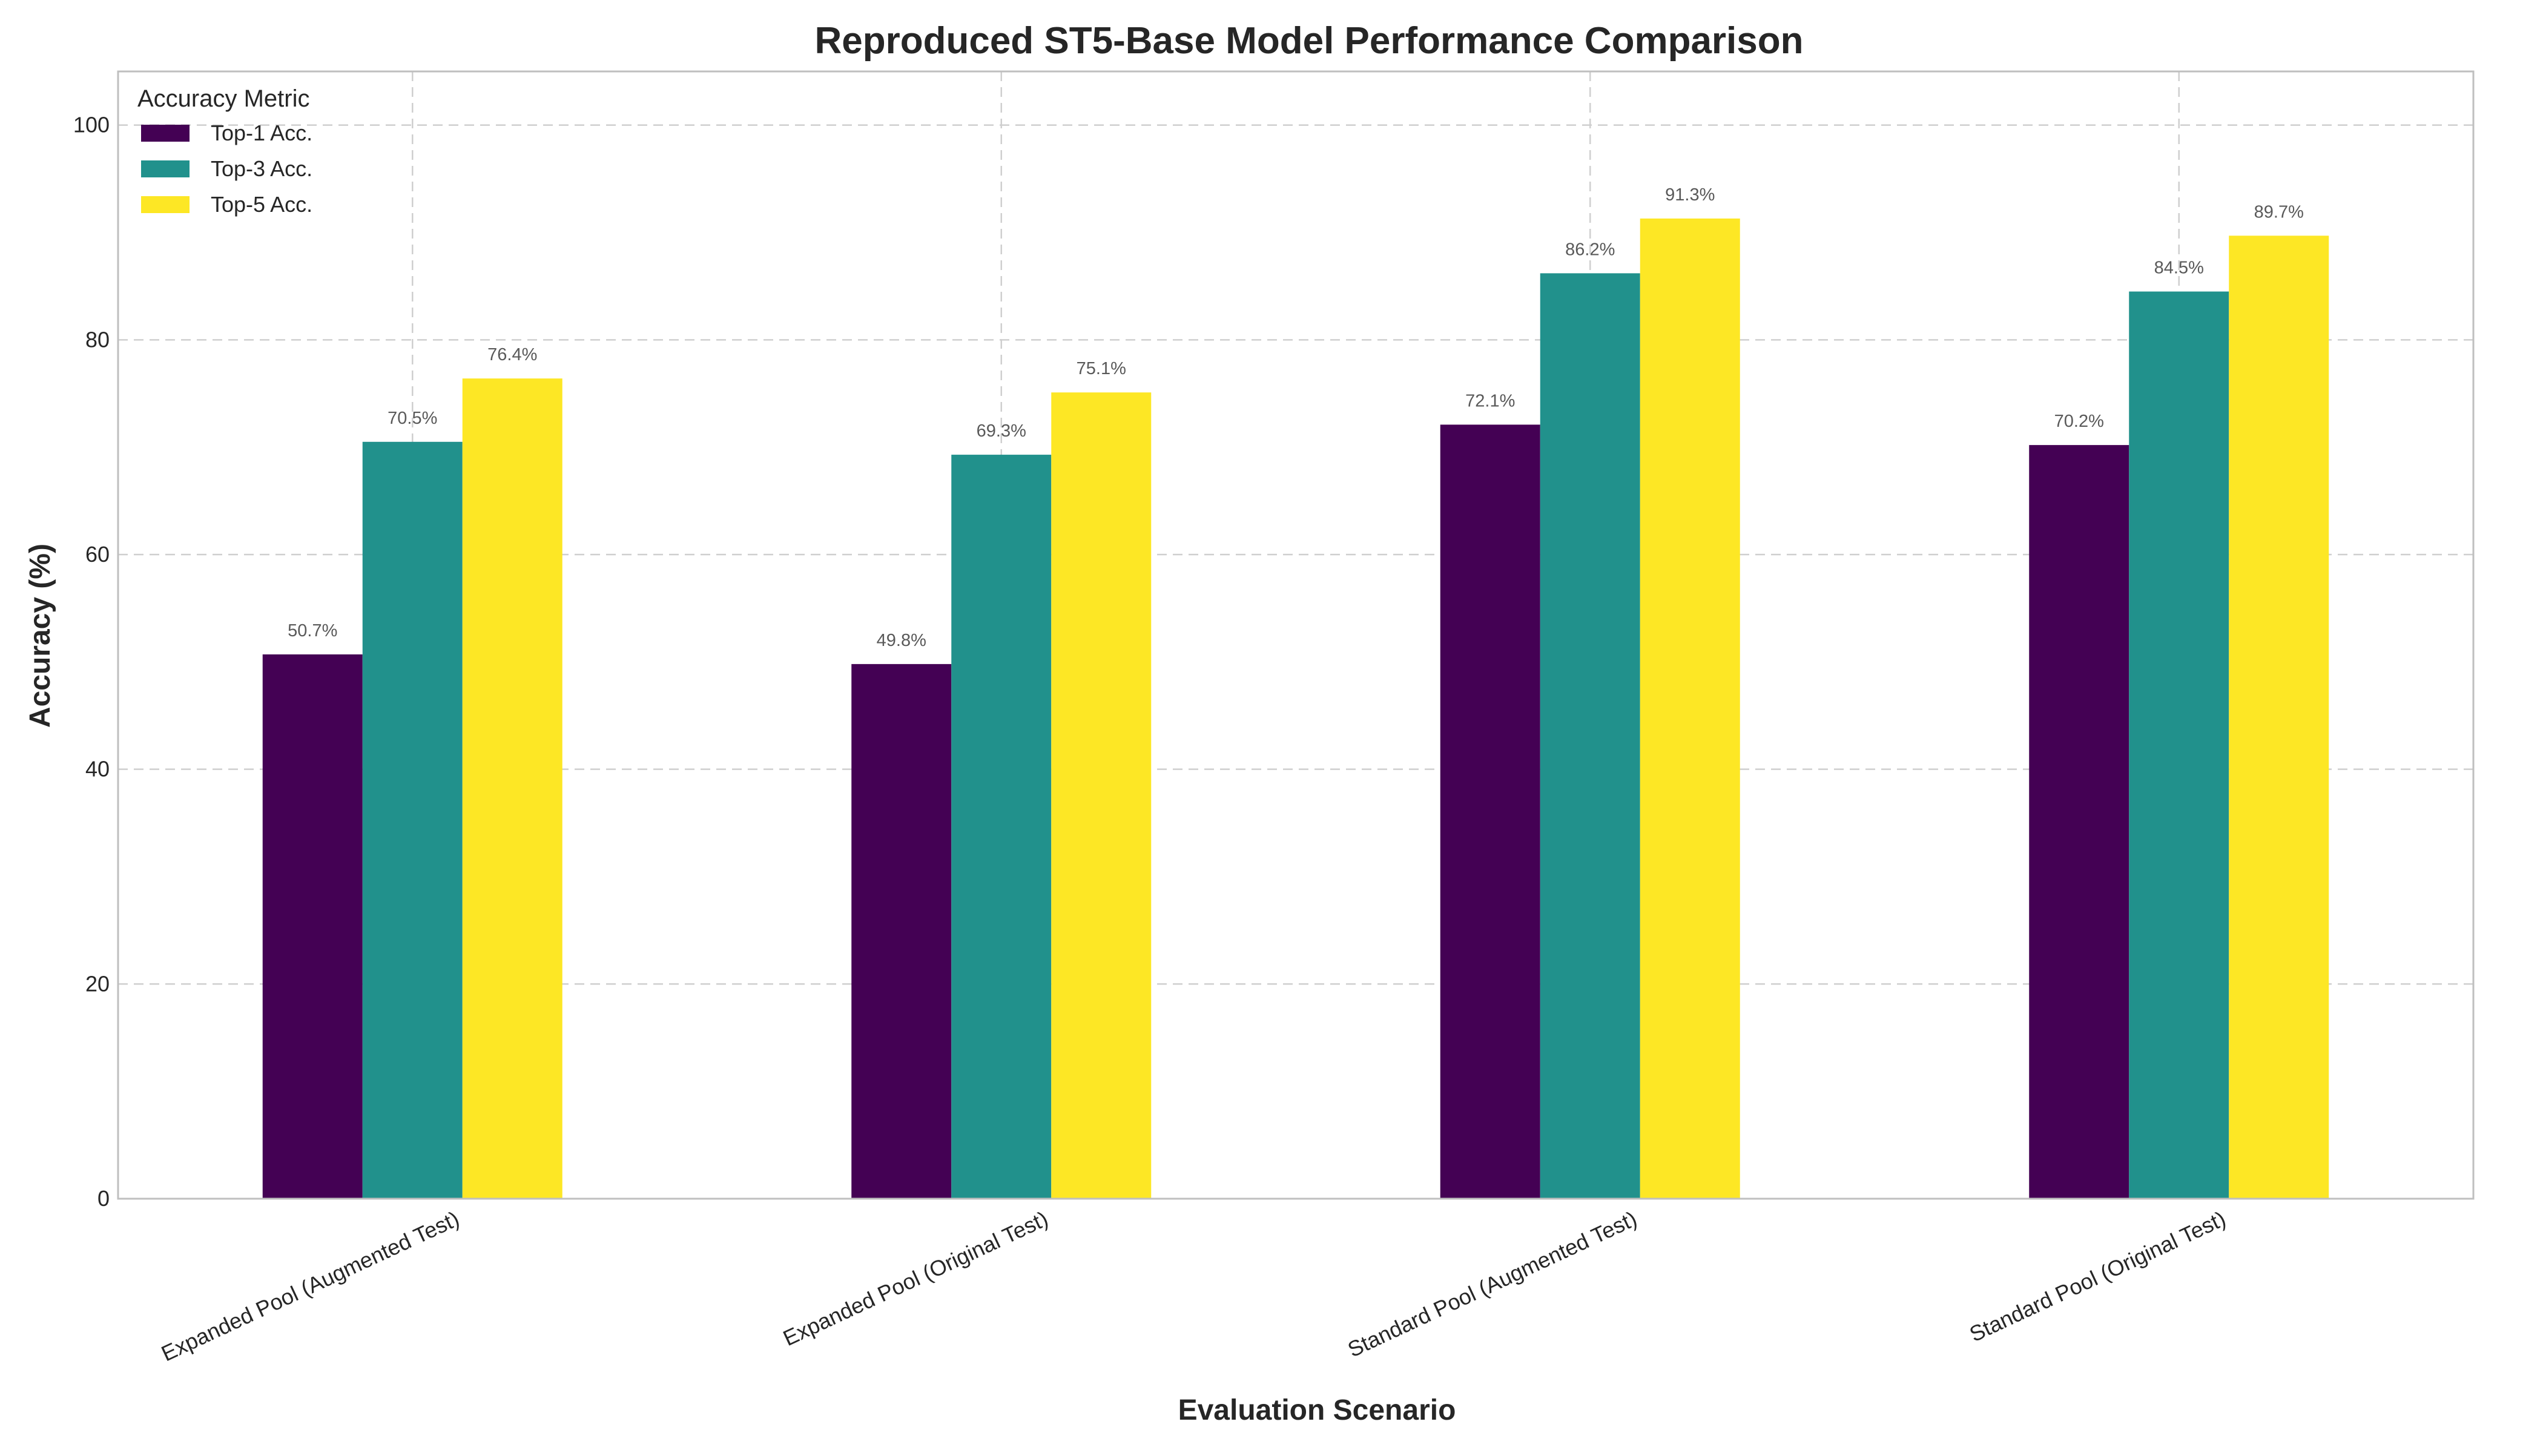 This screenshot has width=2543, height=1456. What do you see at coordinates (40, 636) in the screenshot?
I see `y-axis-title: Accuracy (%)` at bounding box center [40, 636].